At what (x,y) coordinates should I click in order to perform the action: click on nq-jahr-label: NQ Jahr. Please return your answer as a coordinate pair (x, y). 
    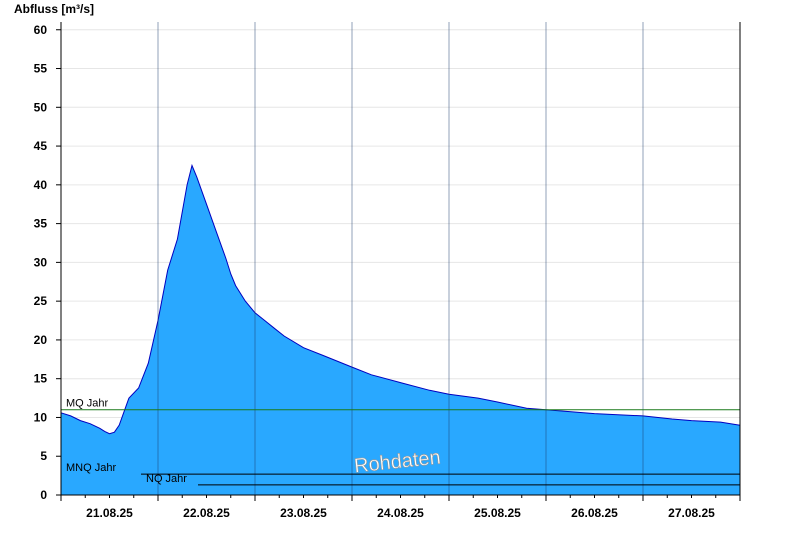
    Looking at the image, I should click on (166, 479).